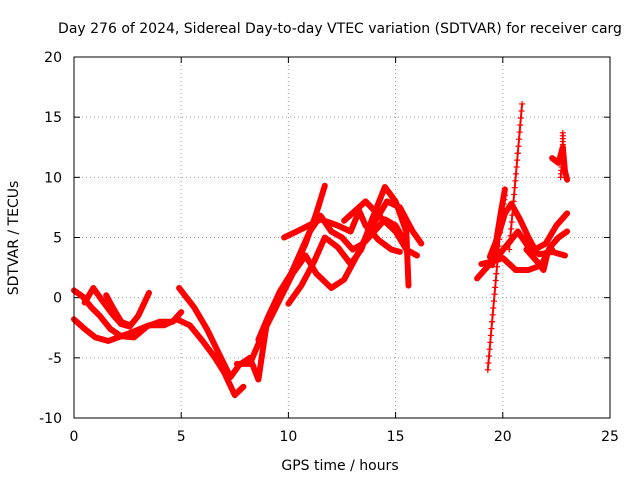 The width and height of the screenshot is (640, 480). What do you see at coordinates (118, 310) in the screenshot?
I see `series-sat-d` at bounding box center [118, 310].